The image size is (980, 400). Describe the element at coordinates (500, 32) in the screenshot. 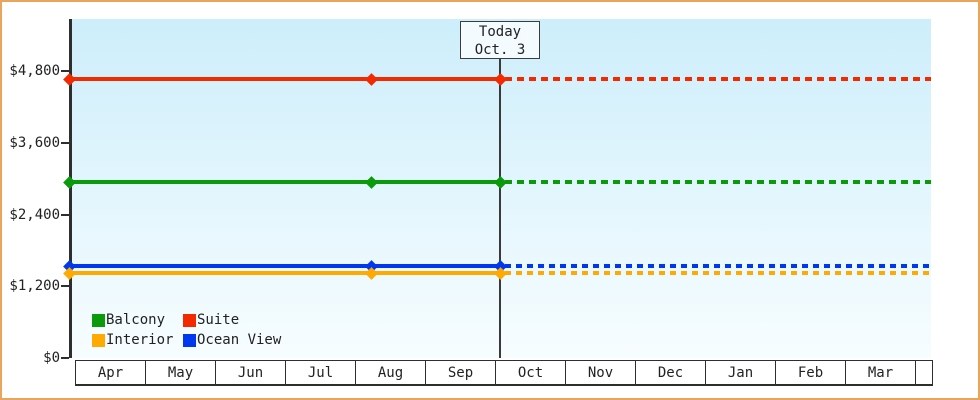

I see `today-label: Today` at that location.